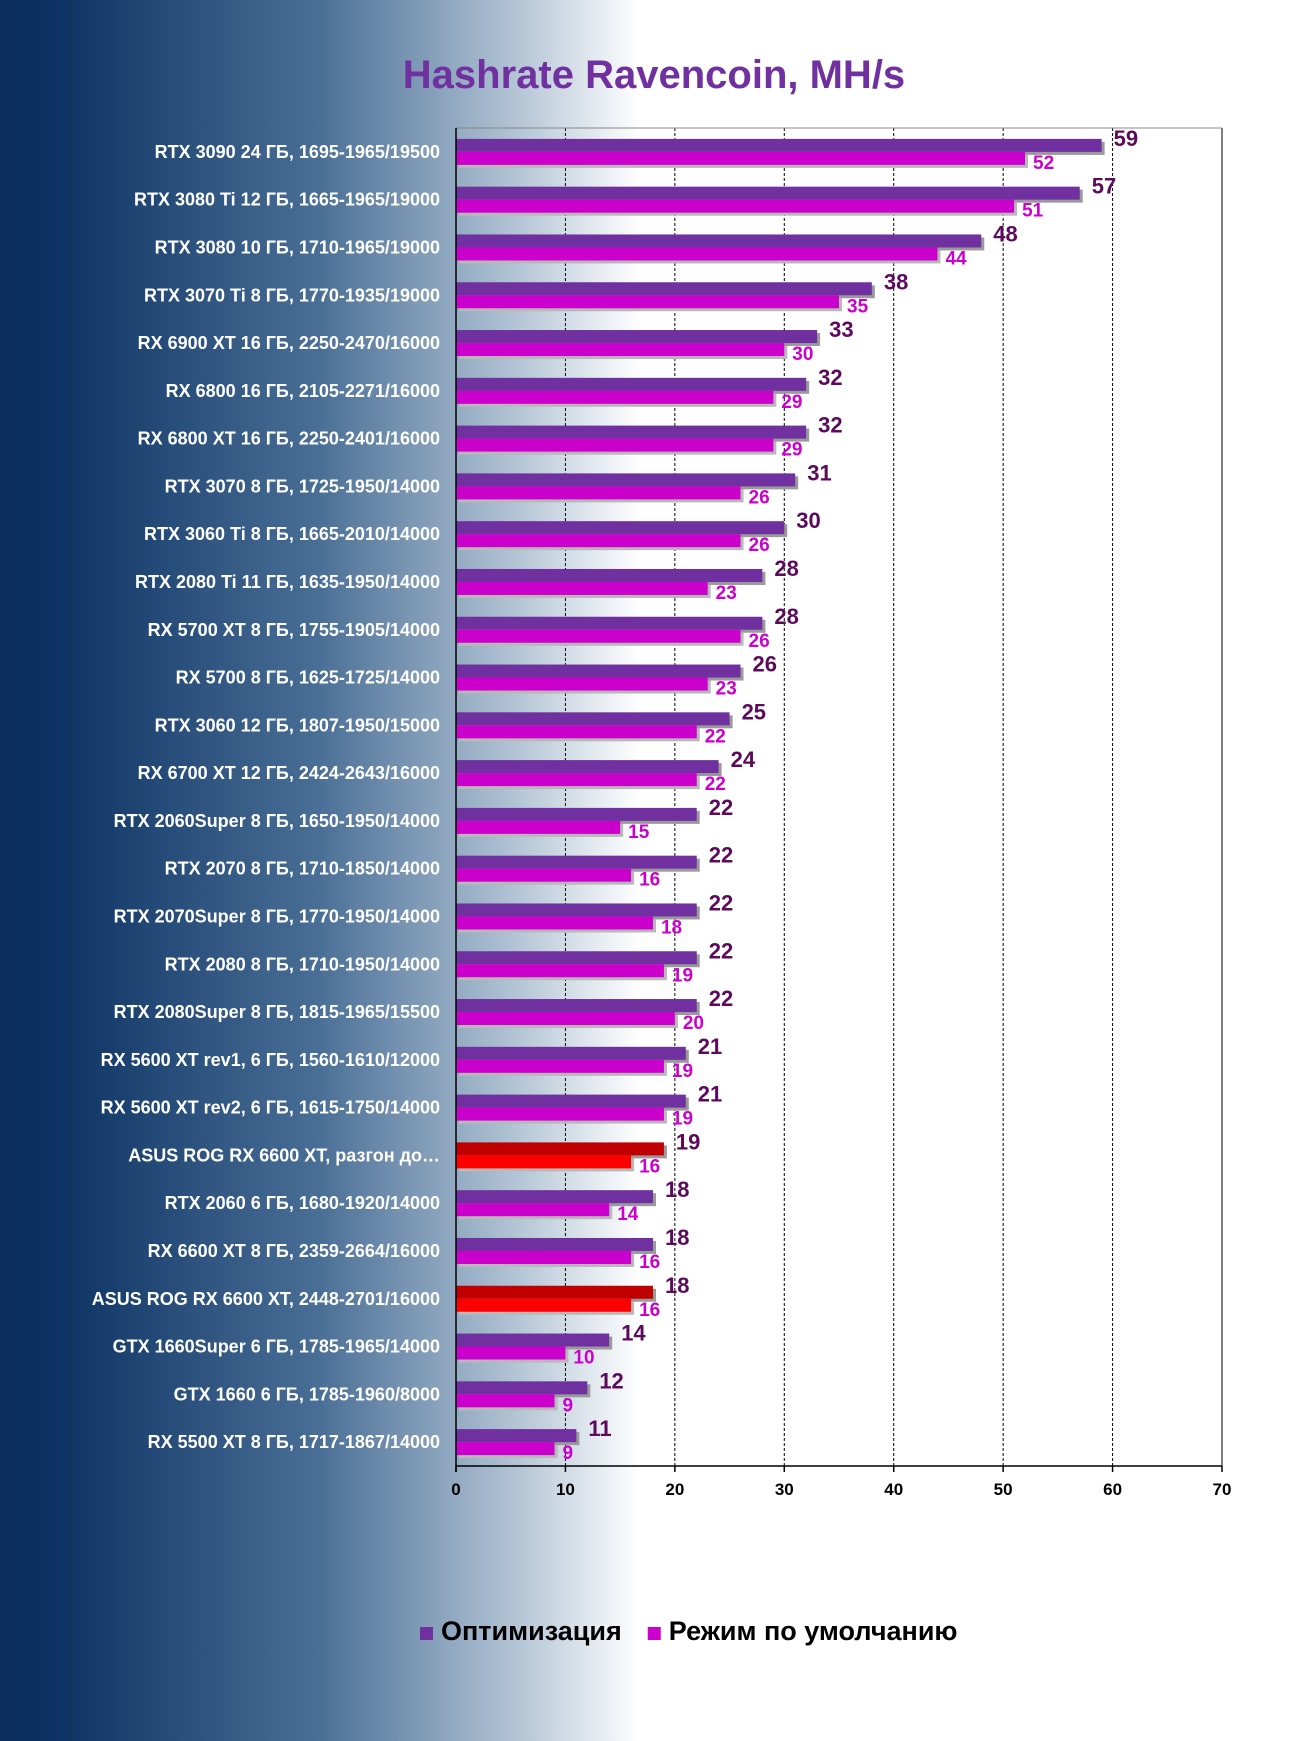 The height and width of the screenshot is (1741, 1289). What do you see at coordinates (302, 869) in the screenshot?
I see `category-label: RTX 2070 8 ГБ, 1710-1850/14000` at bounding box center [302, 869].